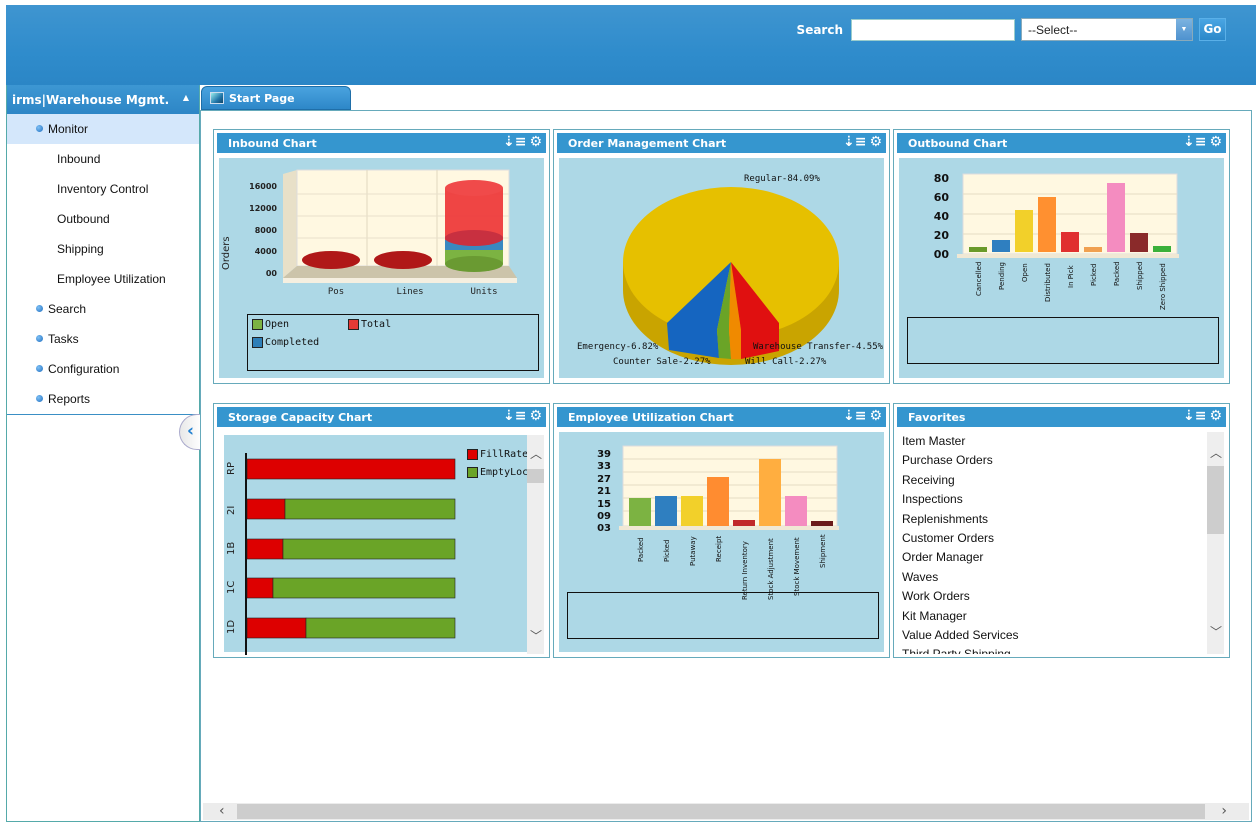 The height and width of the screenshot is (824, 1258). What do you see at coordinates (797, 566) in the screenshot?
I see `svg-text: Stock Movement` at bounding box center [797, 566].